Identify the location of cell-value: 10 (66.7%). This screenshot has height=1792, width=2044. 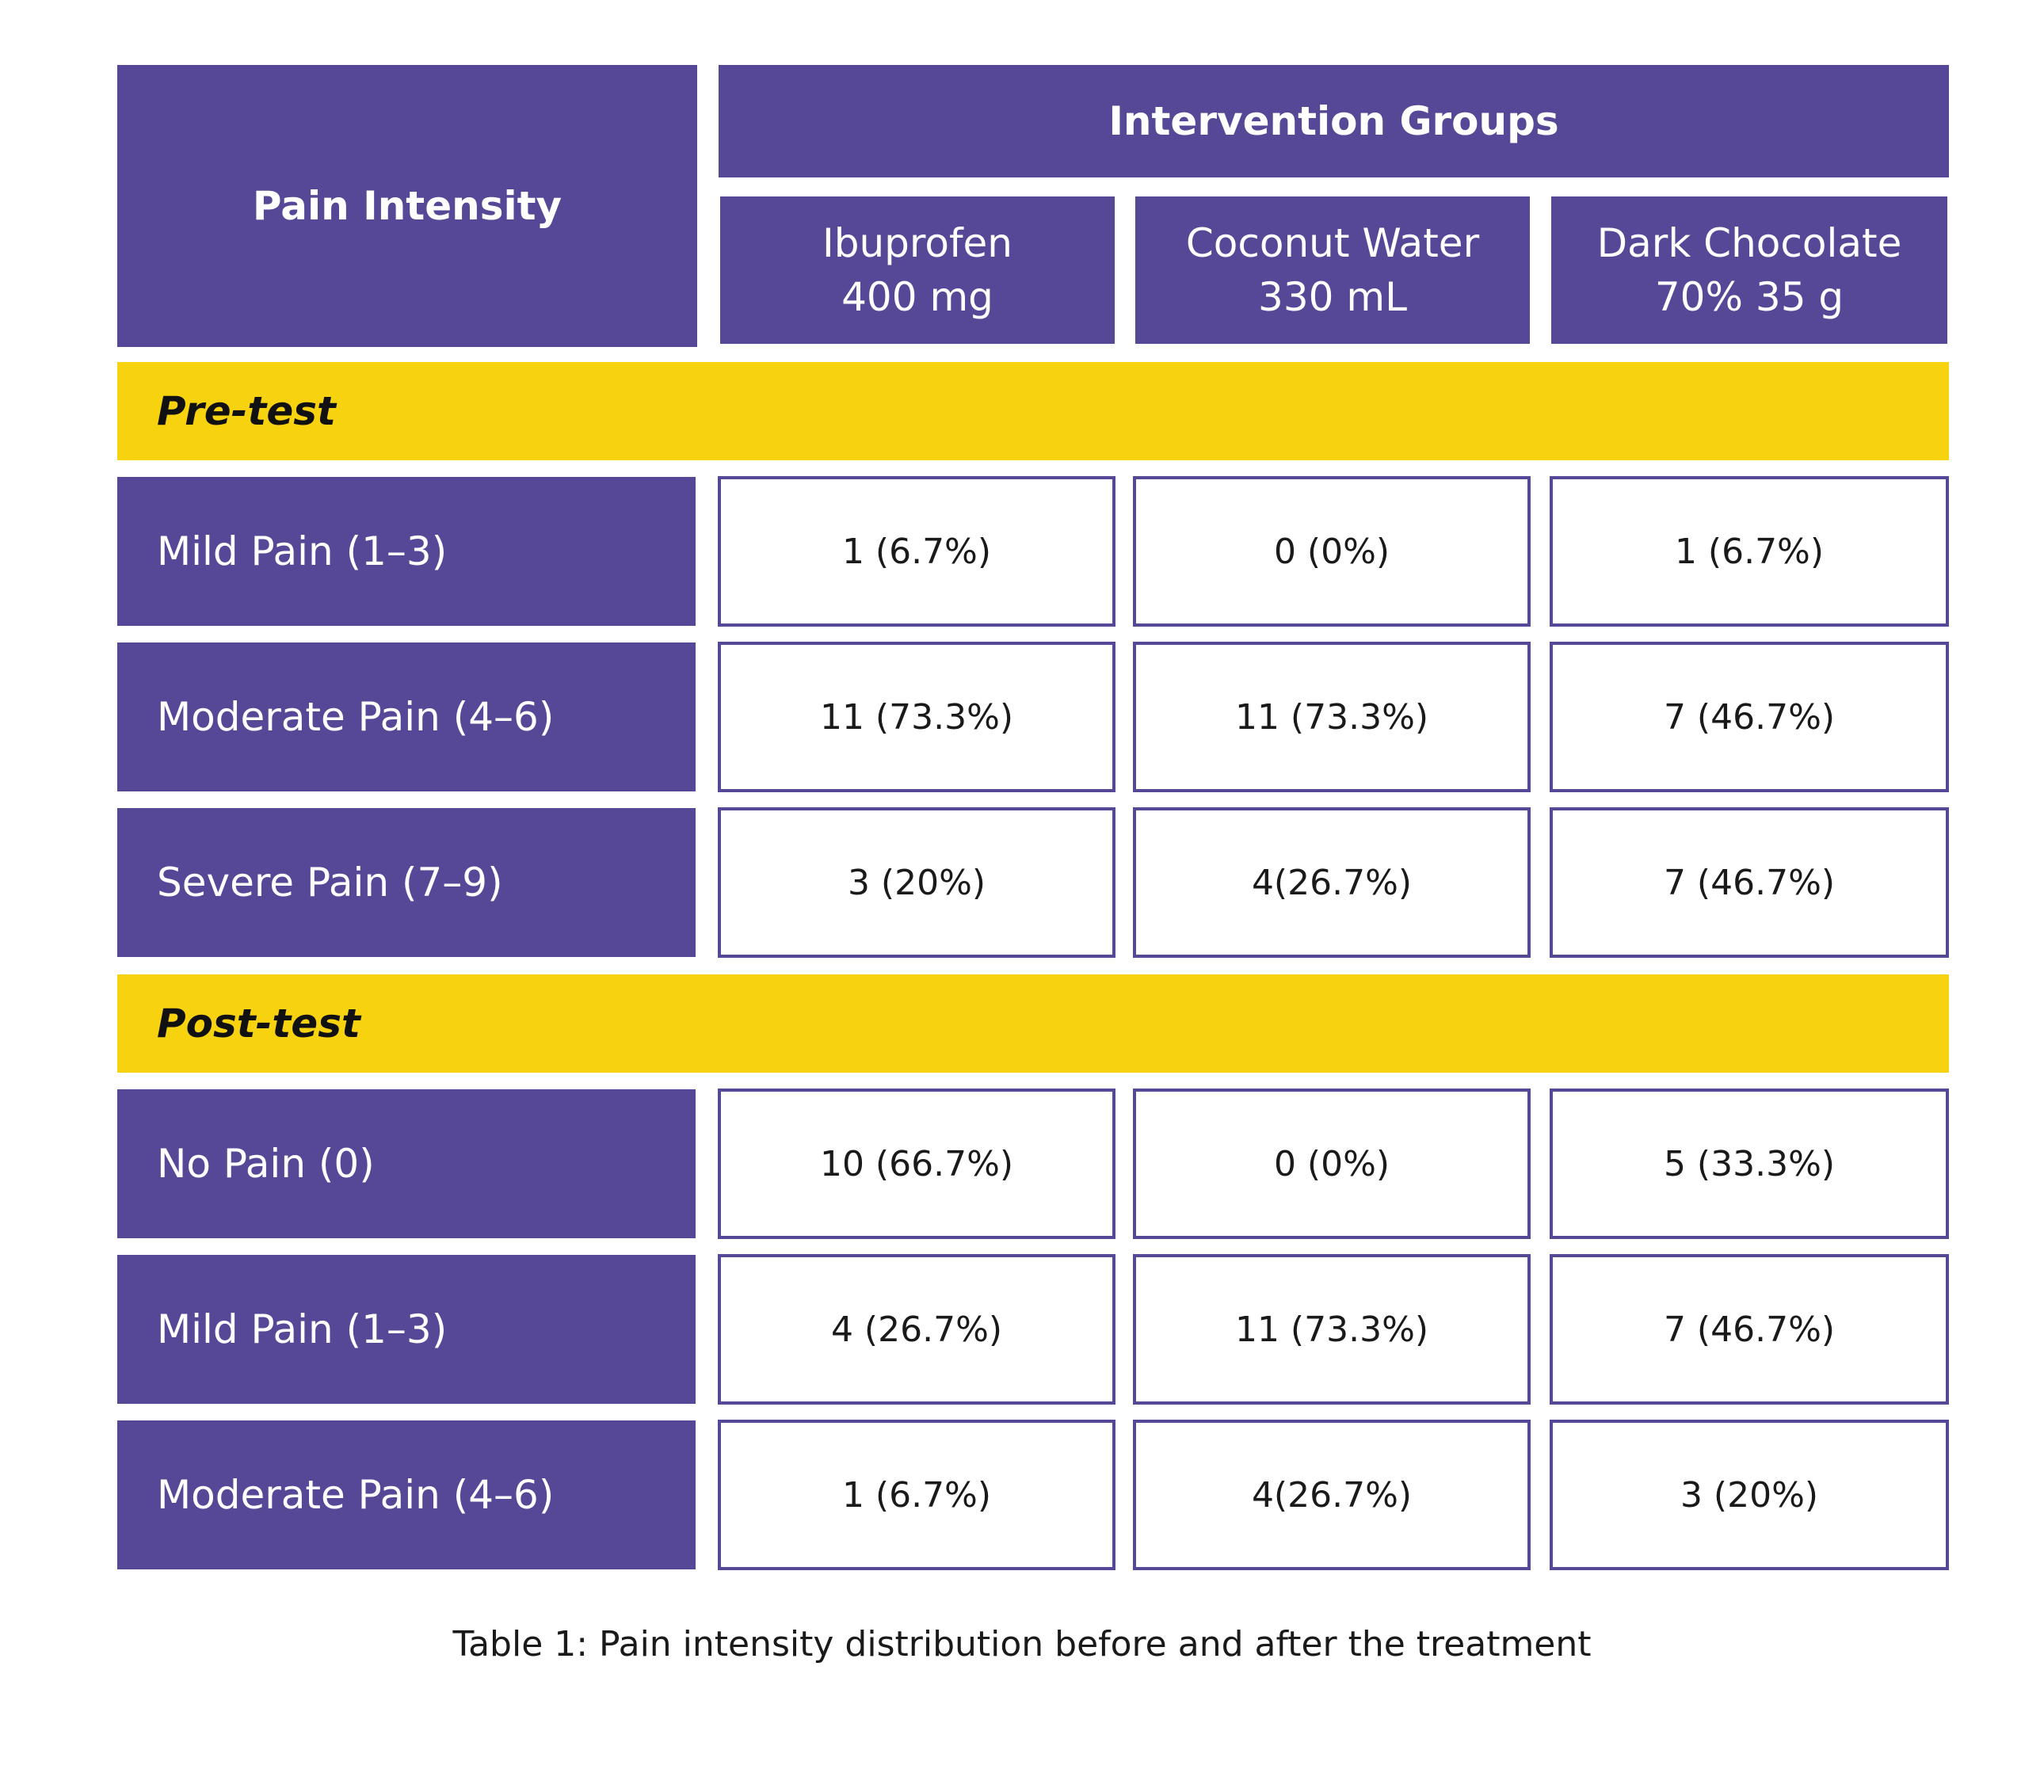
(917, 1164).